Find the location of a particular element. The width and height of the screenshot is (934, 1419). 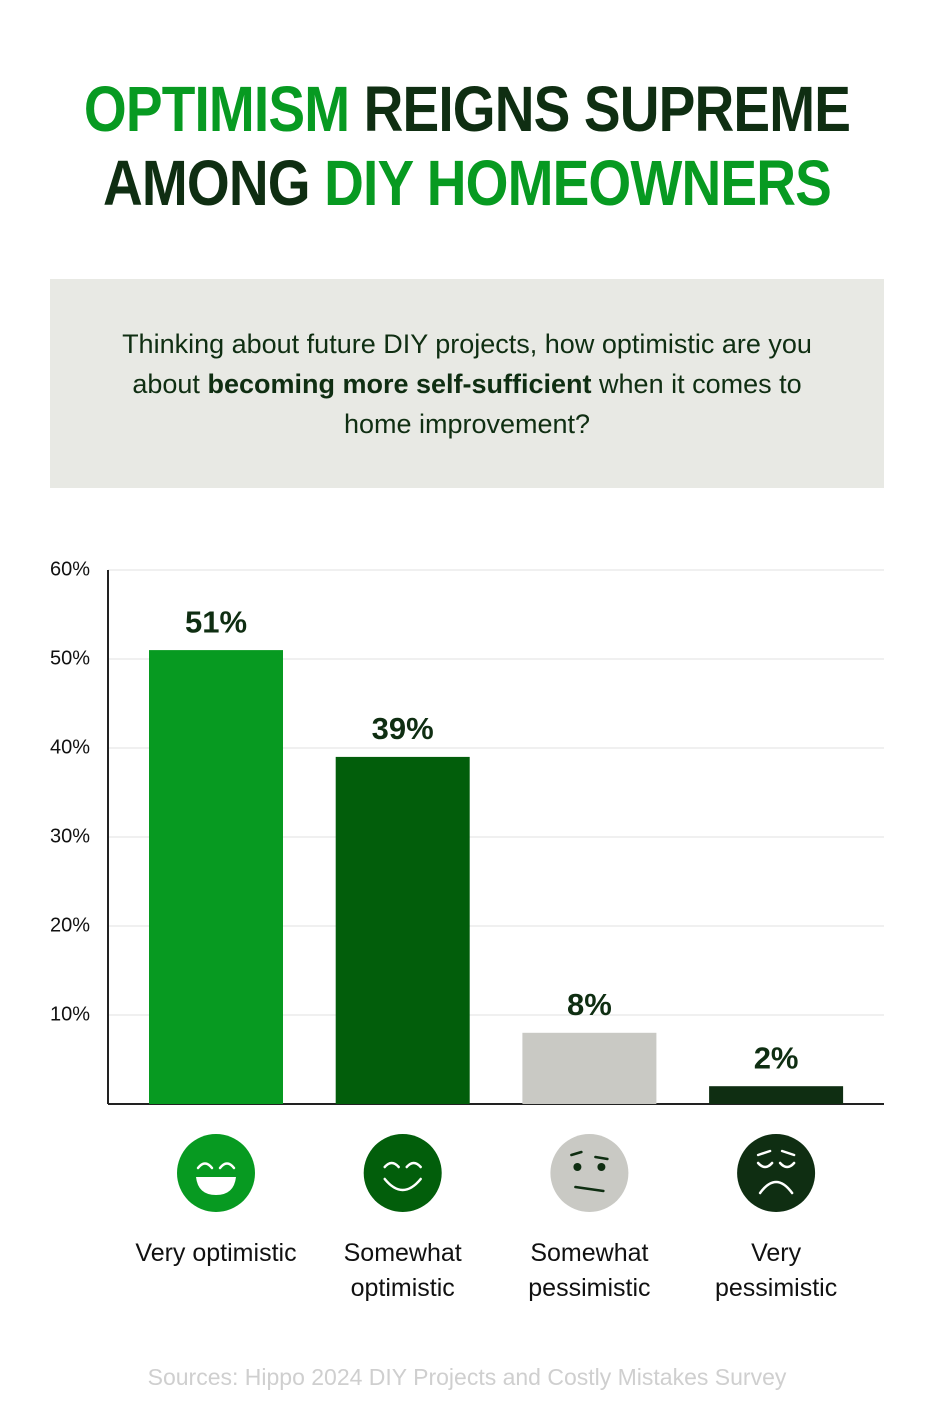

question-part: becoming more self-sufficient is located at coordinates (399, 383).